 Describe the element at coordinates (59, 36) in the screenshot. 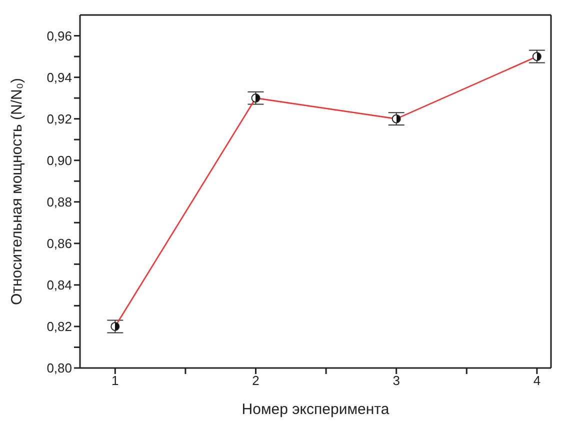

I see `y-tick-label: 0,96` at that location.